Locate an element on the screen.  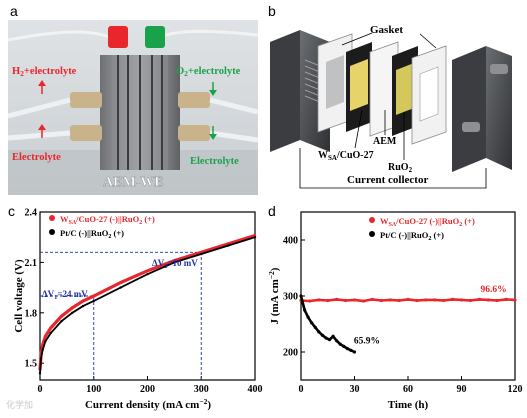
current-collector-label: Current collector is located at coordinates (387, 180).